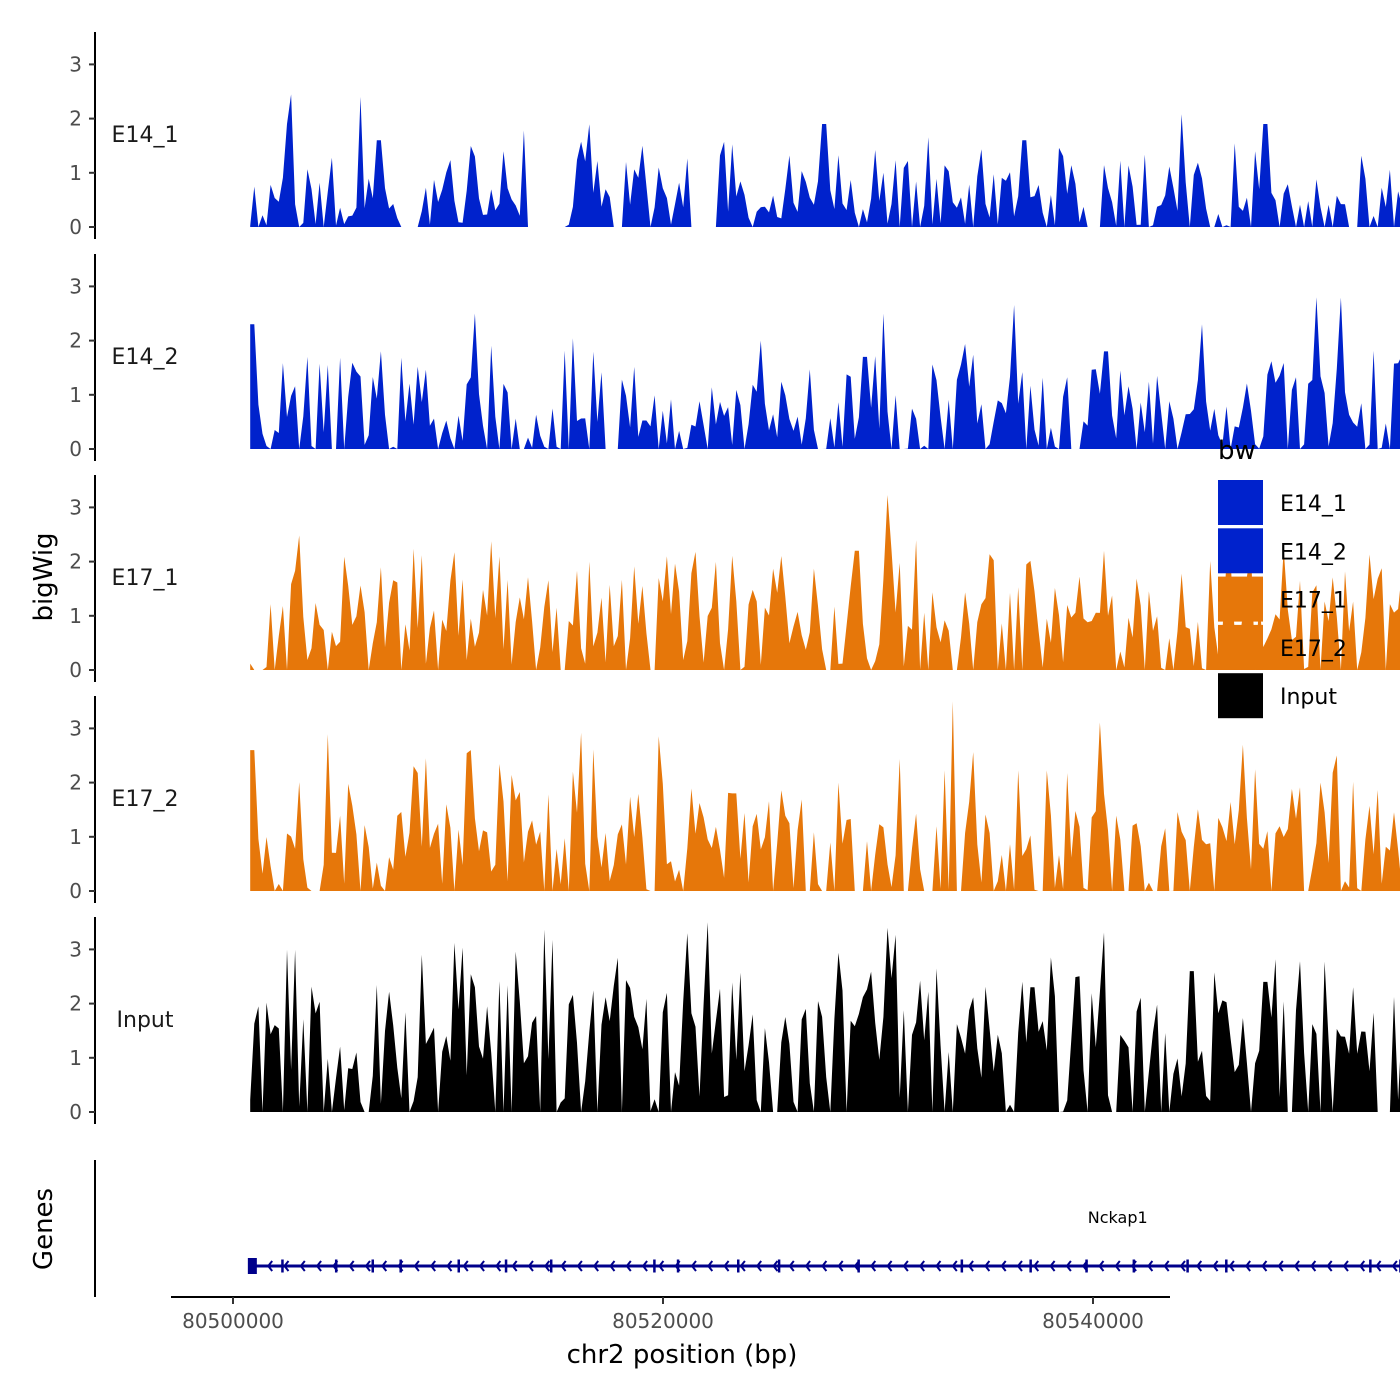 This screenshot has height=1400, width=1400. What do you see at coordinates (1313, 552) in the screenshot?
I see `legend-label: E14_2` at bounding box center [1313, 552].